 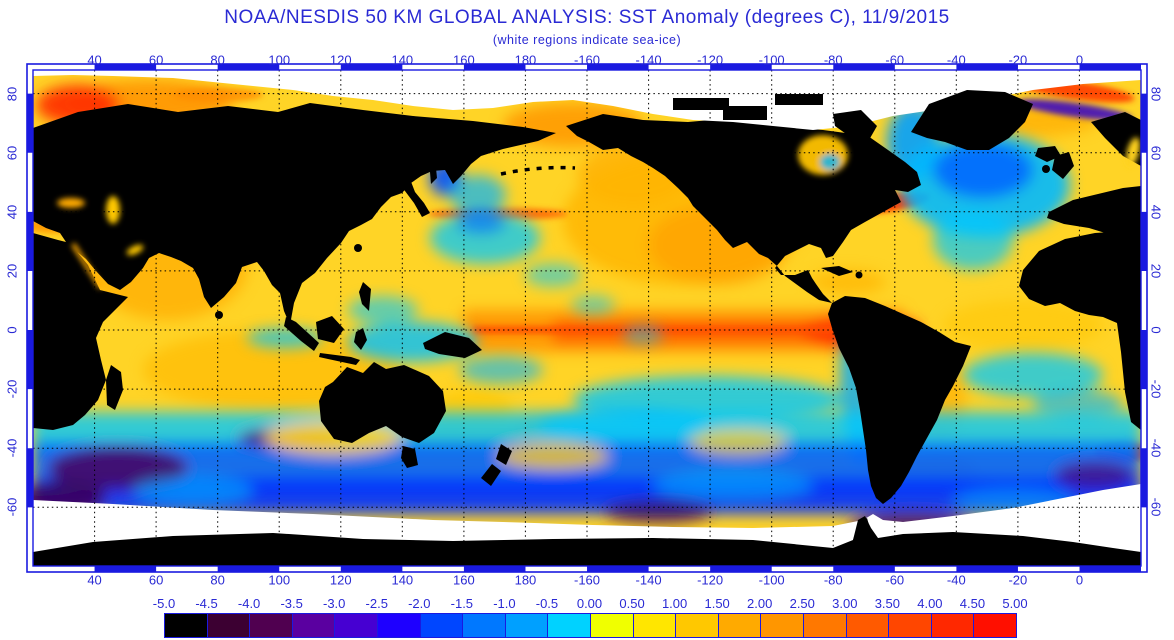 What do you see at coordinates (334, 603) in the screenshot?
I see `colorbar-tick-label: -3.0` at bounding box center [334, 603].